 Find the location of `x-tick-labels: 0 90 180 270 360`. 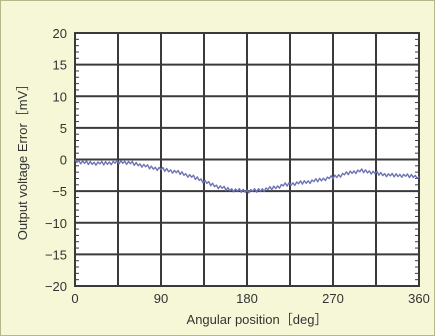

x-tick-labels: 0 90 180 270 360 is located at coordinates (250, 298).